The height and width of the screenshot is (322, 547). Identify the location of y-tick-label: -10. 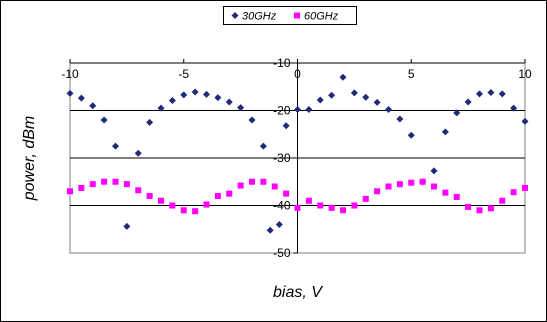
(282, 63).